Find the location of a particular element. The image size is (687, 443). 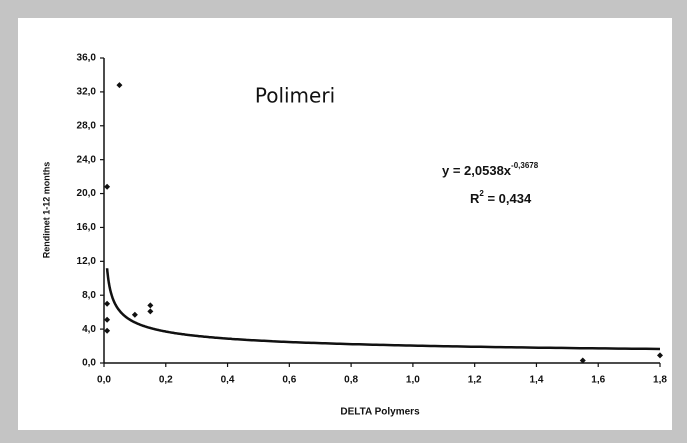

x-tick-label: 0,0 is located at coordinates (104, 380).